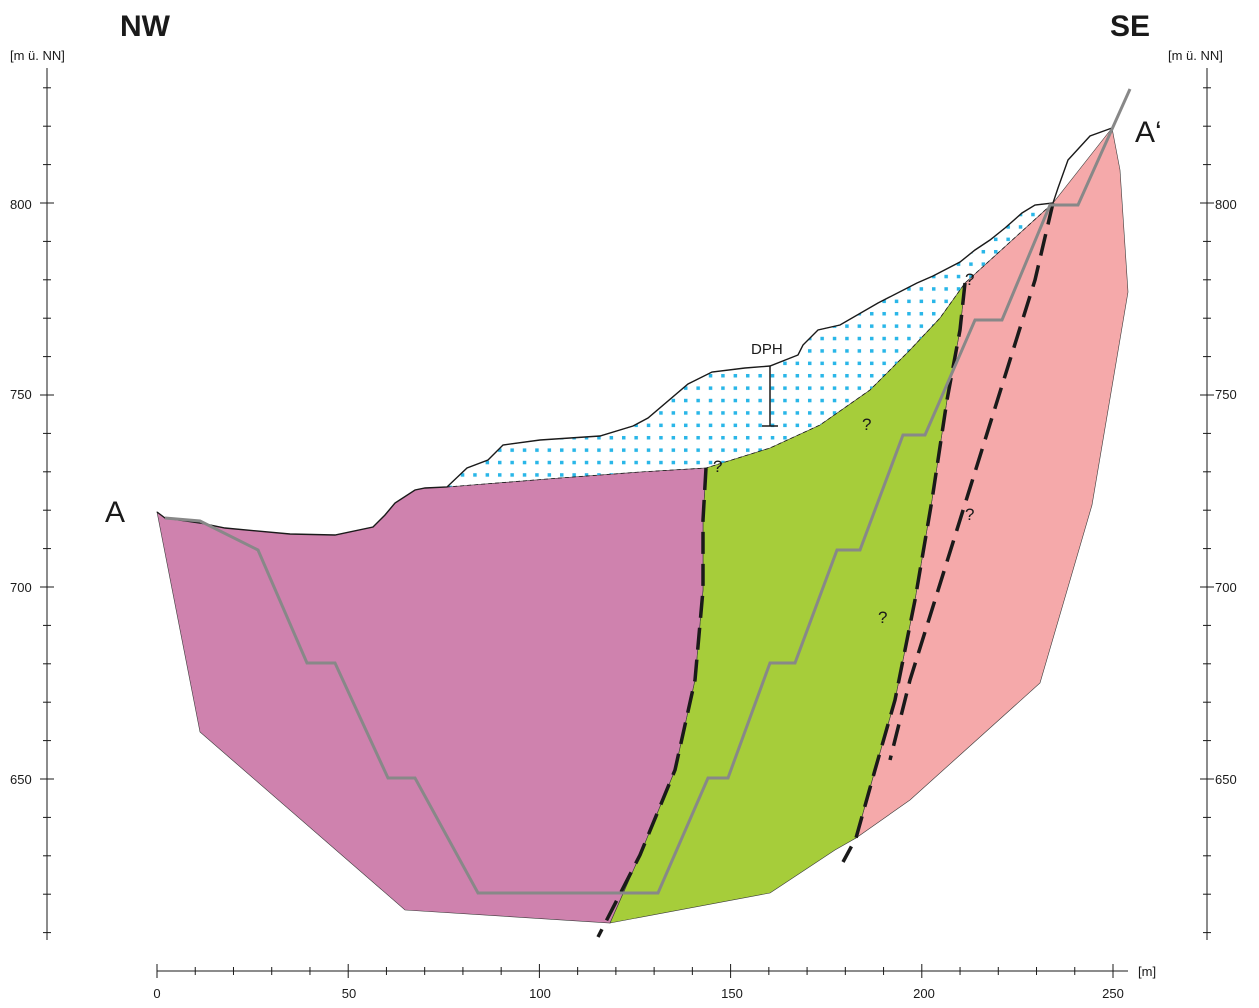  Describe the element at coordinates (1226, 587) in the screenshot. I see `right-tick-label-700: 700` at that location.